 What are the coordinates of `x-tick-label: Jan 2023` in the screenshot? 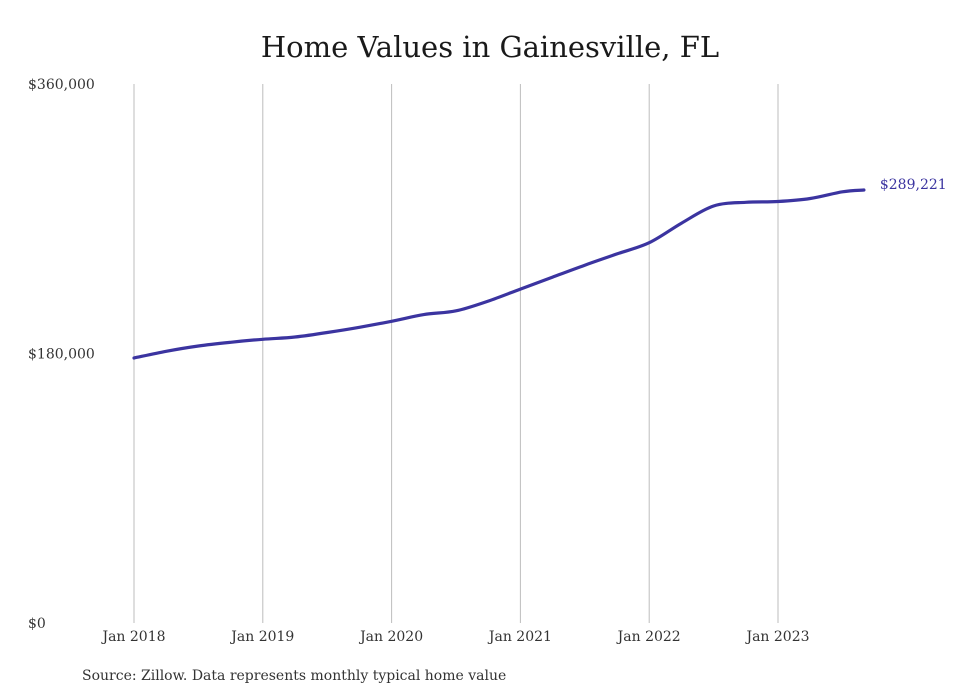 It's located at (776, 637).